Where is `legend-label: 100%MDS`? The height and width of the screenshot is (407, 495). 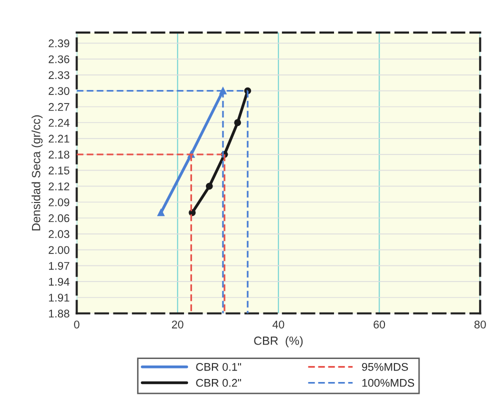 legend-label: 100%MDS is located at coordinates (388, 382).